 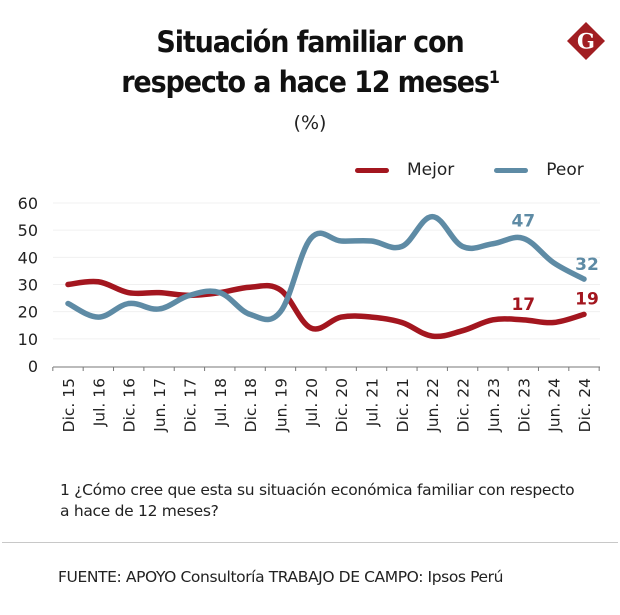 I want to click on x-tick-label: Dic. 22, so click(x=464, y=405).